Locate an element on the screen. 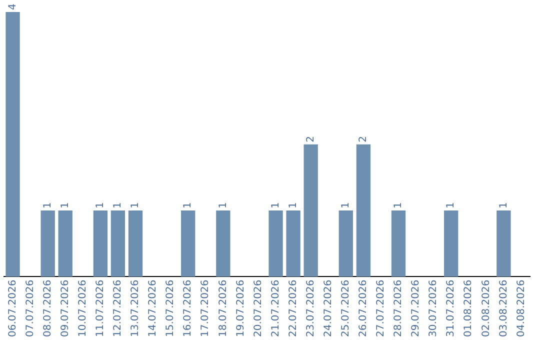 The image size is (540, 340). x-tick-label: 13.07.2026 is located at coordinates (136, 309).